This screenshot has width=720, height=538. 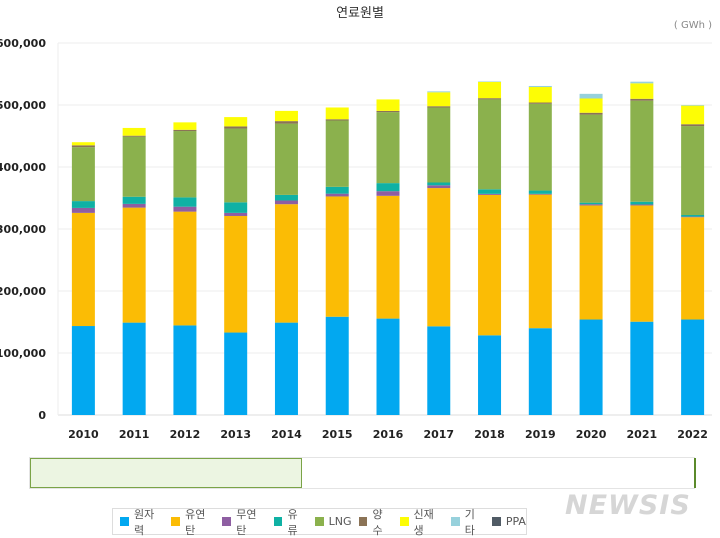 What do you see at coordinates (693, 367) in the screenshot?
I see `bar-segment-원자력-2022` at bounding box center [693, 367].